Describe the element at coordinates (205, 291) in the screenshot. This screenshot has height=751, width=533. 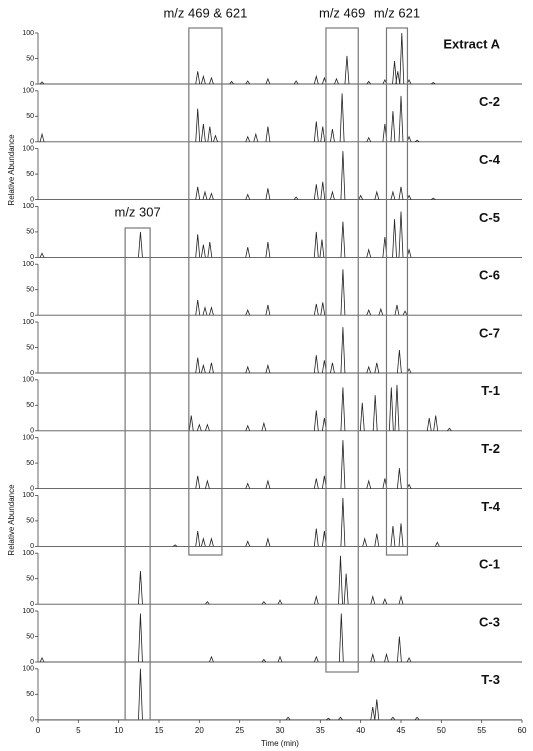
I see `highlight-box` at that location.